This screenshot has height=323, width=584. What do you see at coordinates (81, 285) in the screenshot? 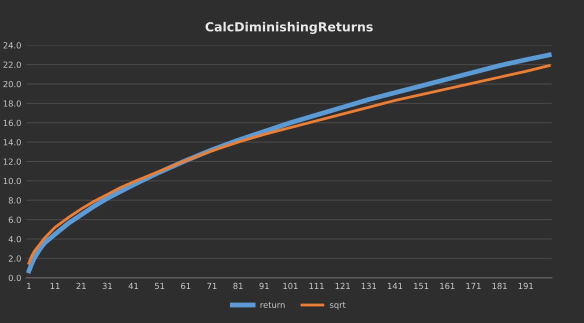
I see `x-tick-label: 21` at bounding box center [81, 285].